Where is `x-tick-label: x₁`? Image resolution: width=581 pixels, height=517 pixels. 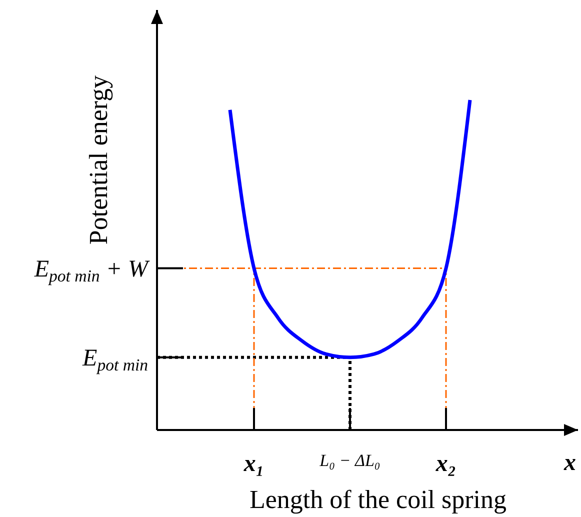 x-tick-label: x₁ is located at coordinates (253, 464).